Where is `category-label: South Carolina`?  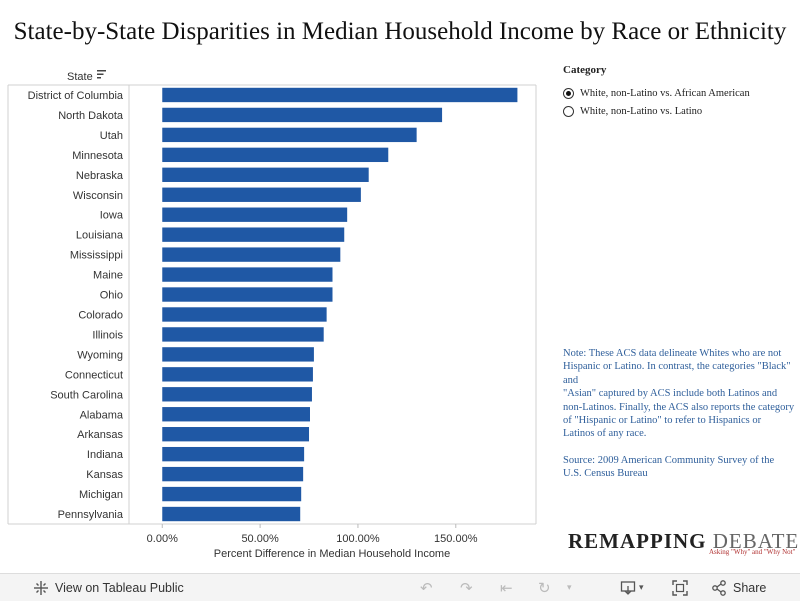
category-label: South Carolina is located at coordinates (87, 395).